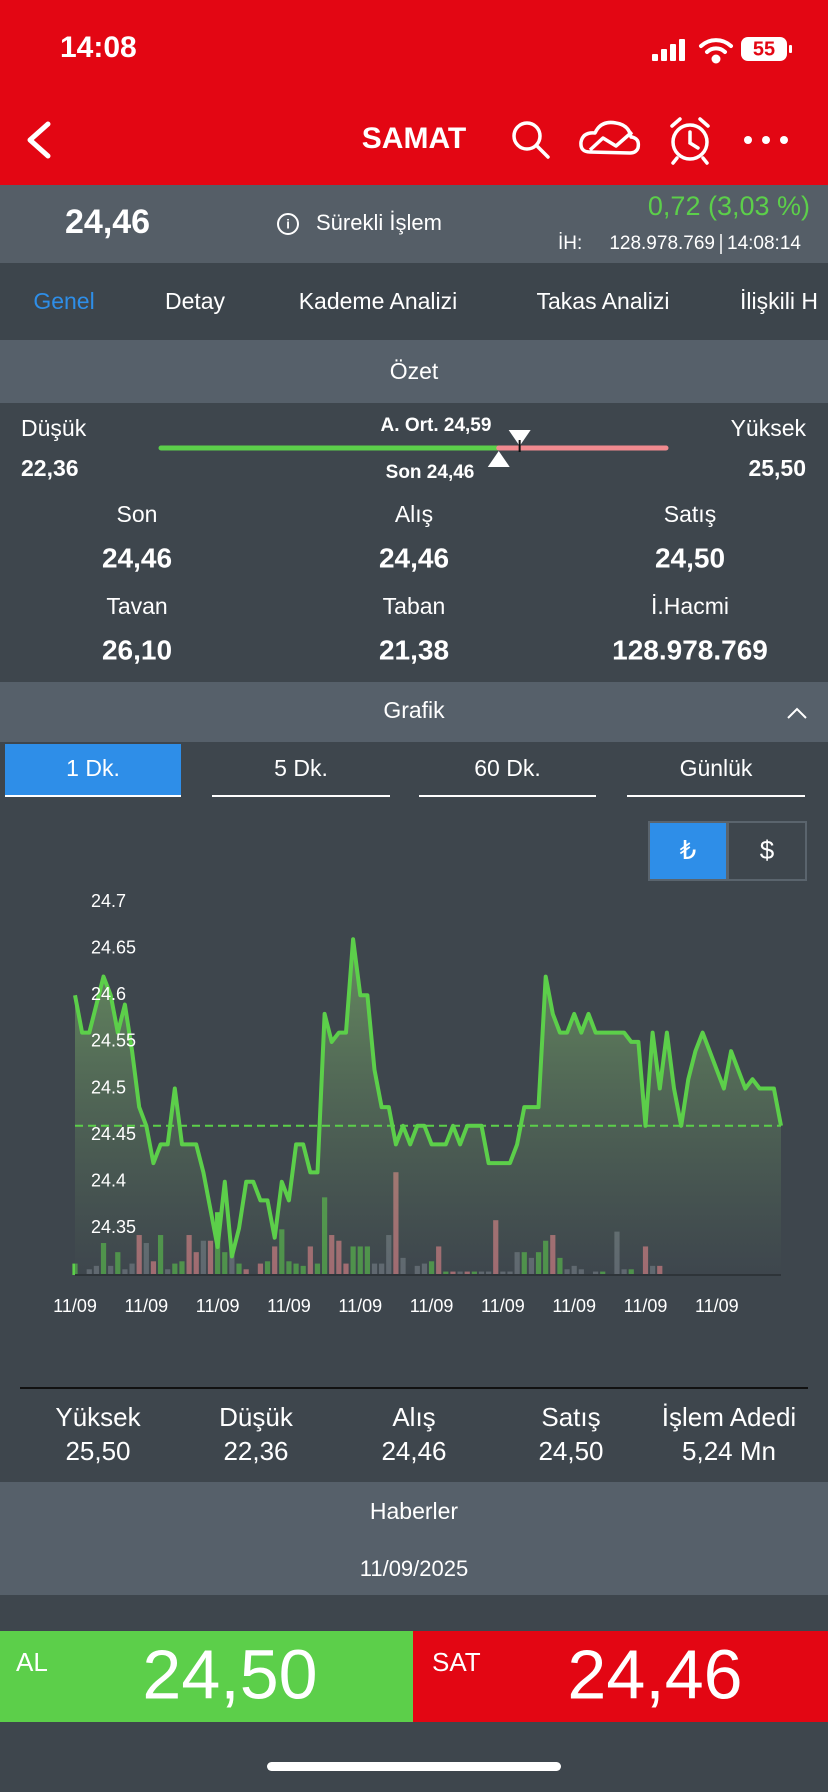 This screenshot has width=828, height=1792. Describe the element at coordinates (668, 50) in the screenshot. I see `signal-icon` at that location.